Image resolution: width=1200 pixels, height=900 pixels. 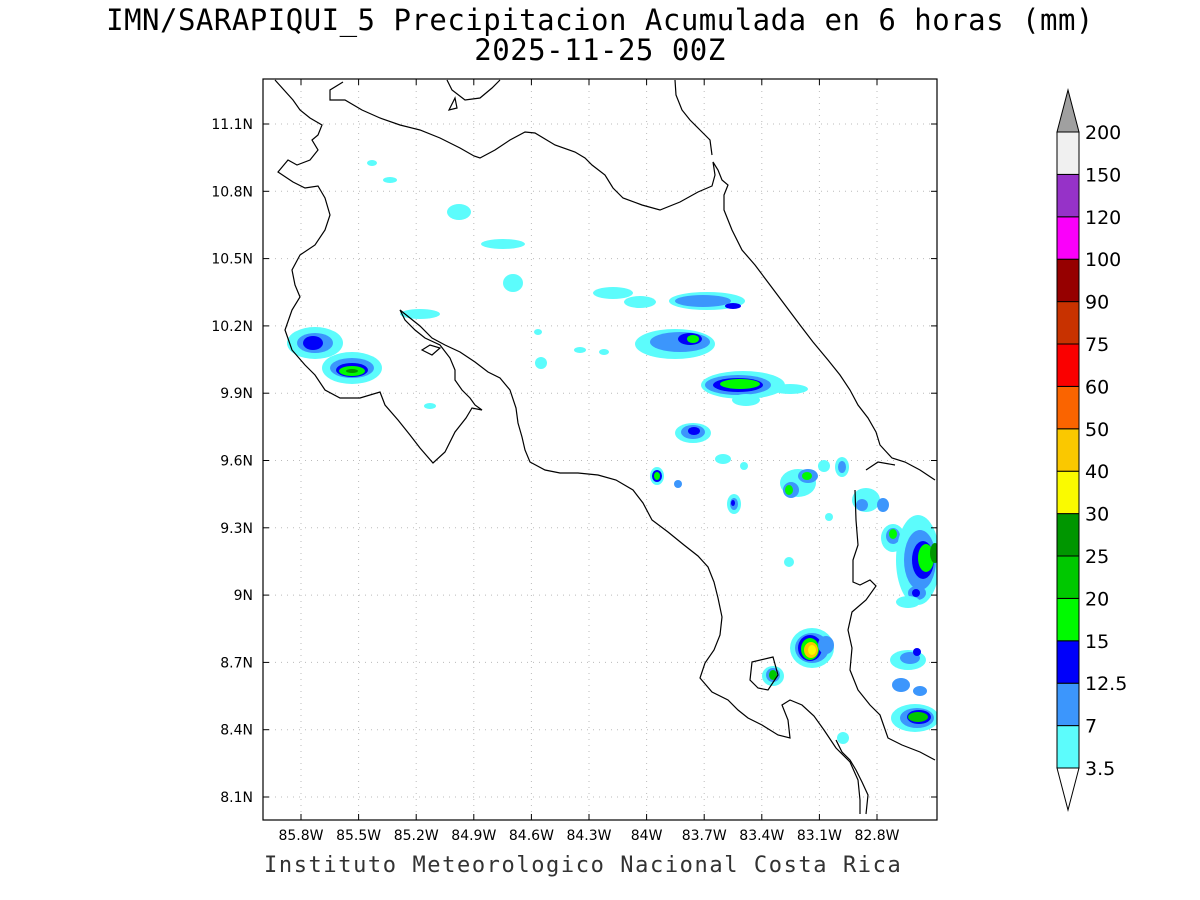 I want to click on x-tick-label: 82.8W, so click(x=876, y=836).